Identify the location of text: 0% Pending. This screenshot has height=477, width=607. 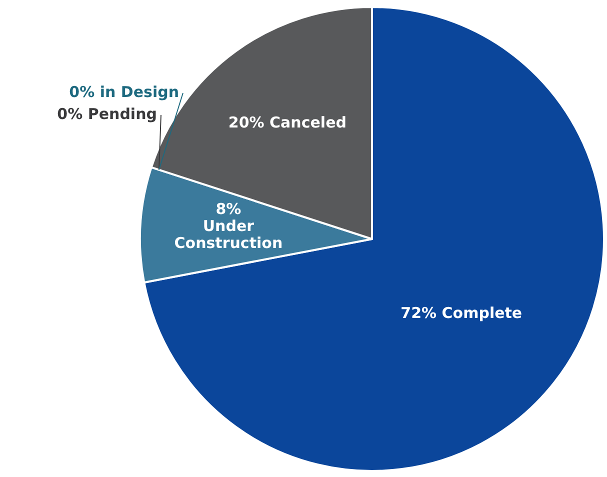
(107, 114).